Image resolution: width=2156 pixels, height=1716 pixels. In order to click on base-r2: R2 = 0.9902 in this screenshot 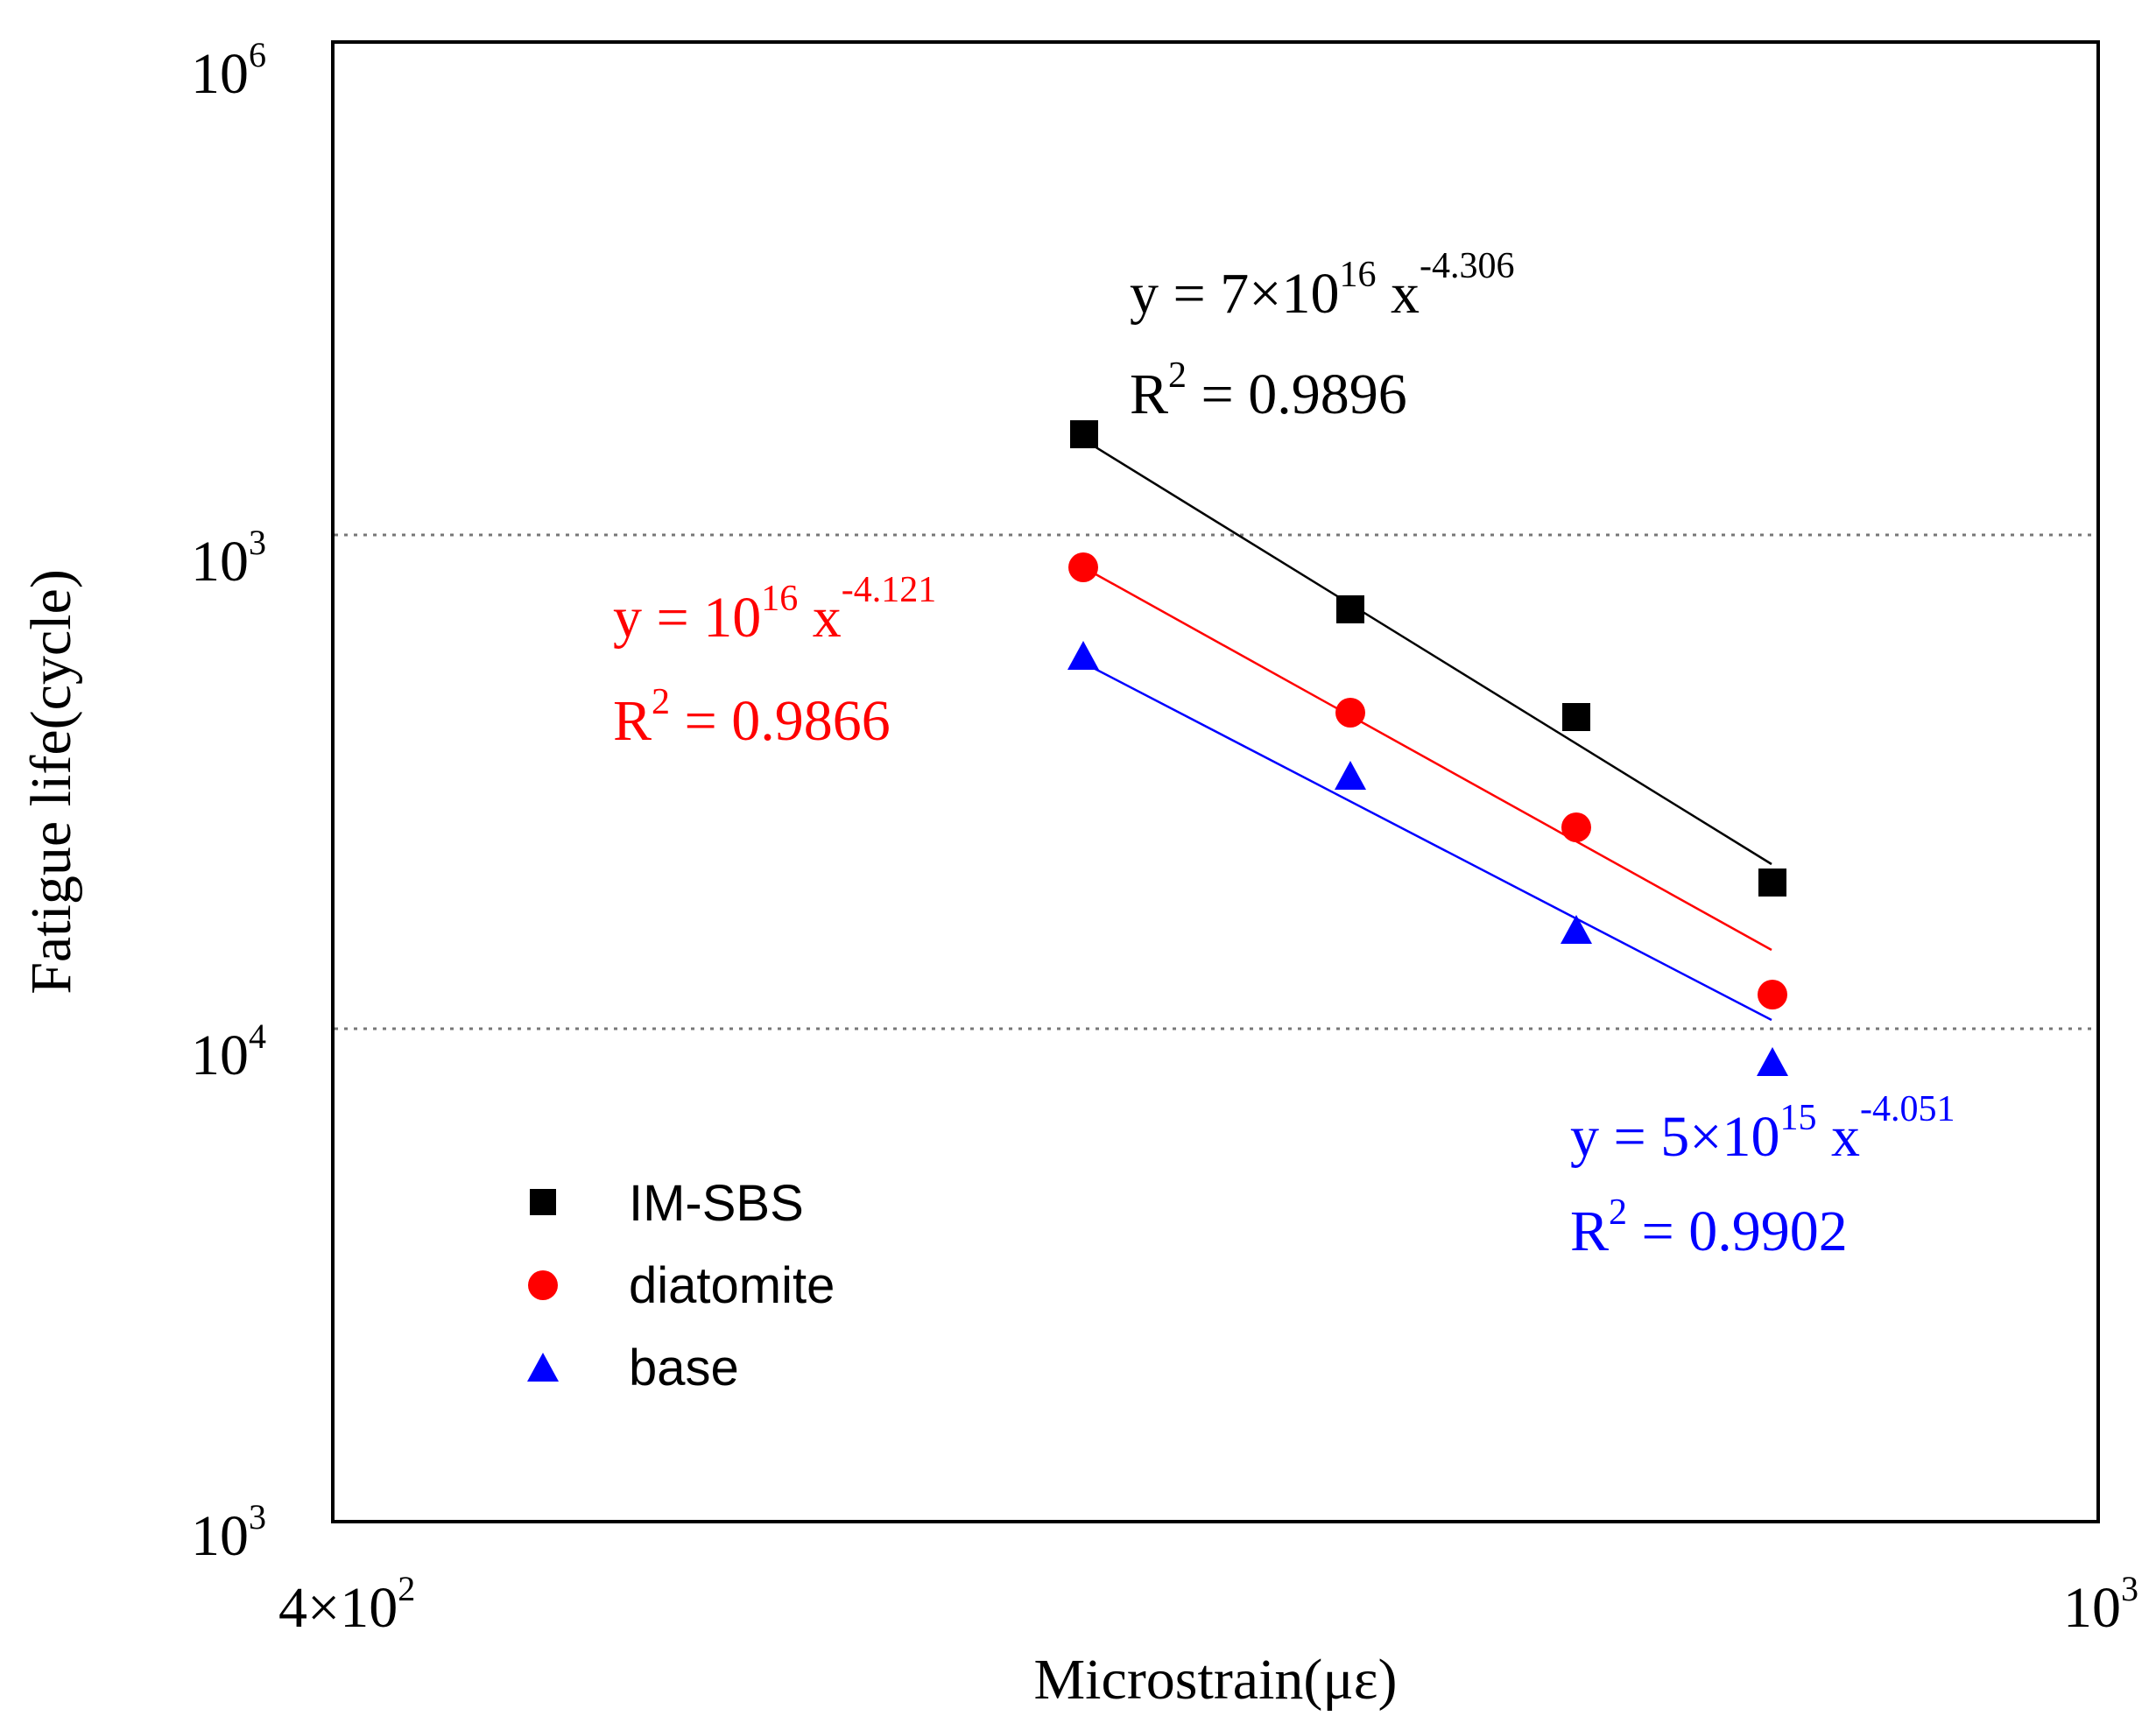, I will do `click(1709, 1227)`.